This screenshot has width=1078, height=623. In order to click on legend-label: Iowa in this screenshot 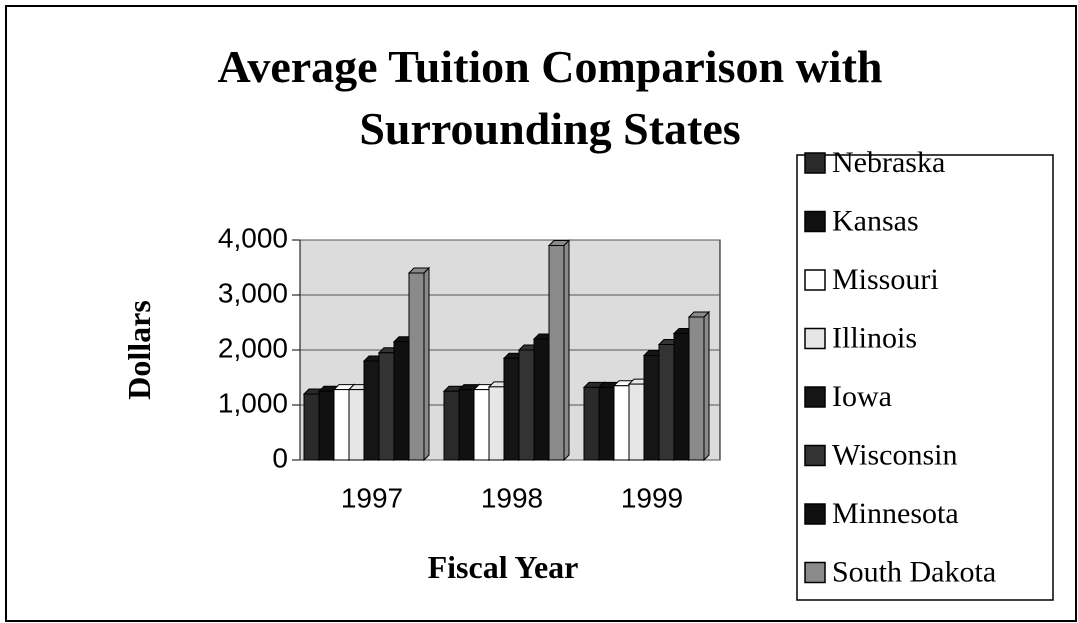, I will do `click(862, 396)`.